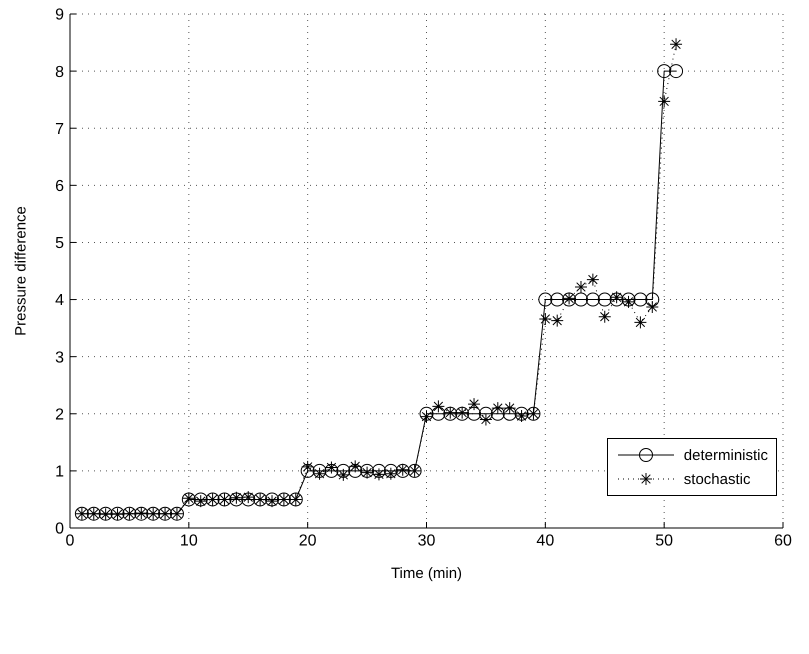 Image resolution: width=809 pixels, height=654 pixels. Describe the element at coordinates (545, 541) in the screenshot. I see `x-tick-label: 40` at that location.